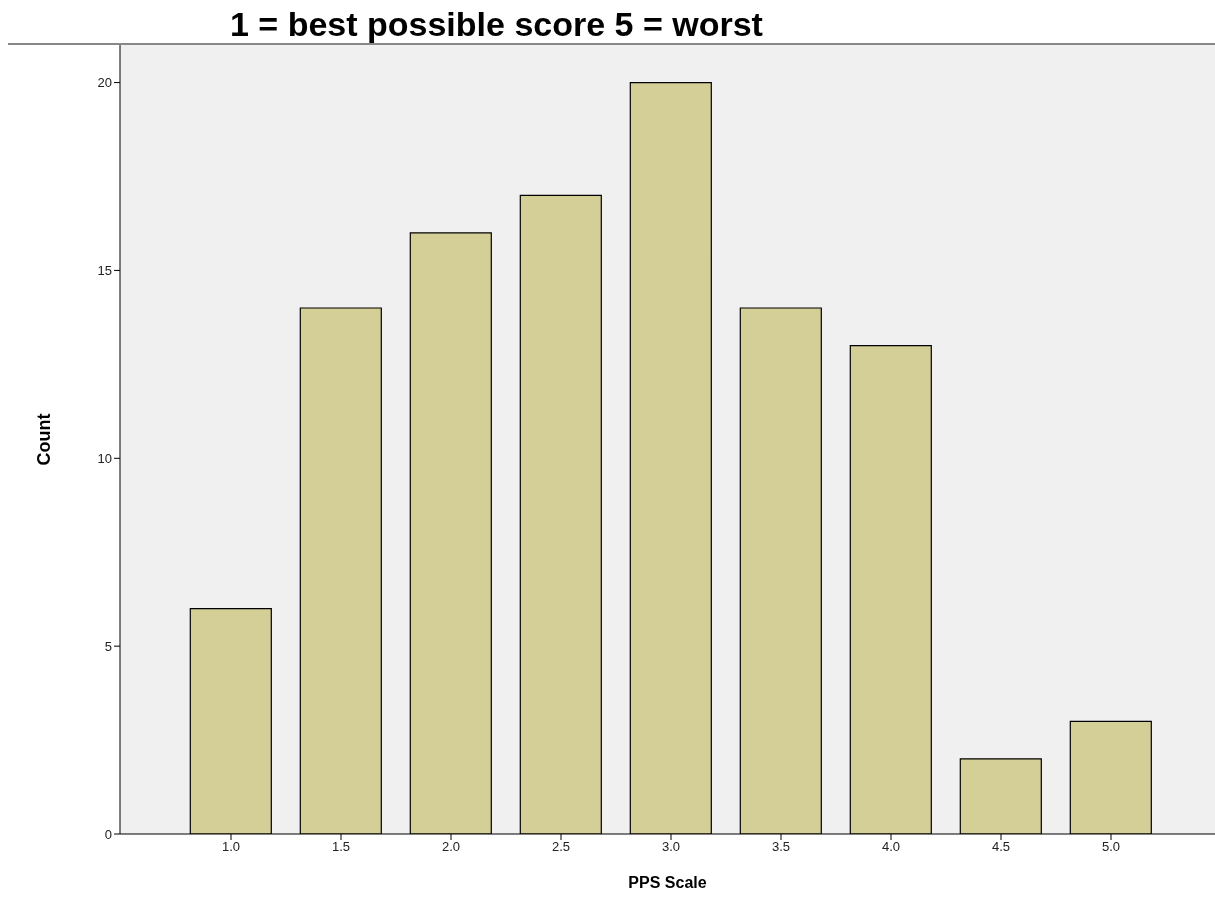 The width and height of the screenshot is (1215, 902). I want to click on x-tick-label: 2.0, so click(451, 847).